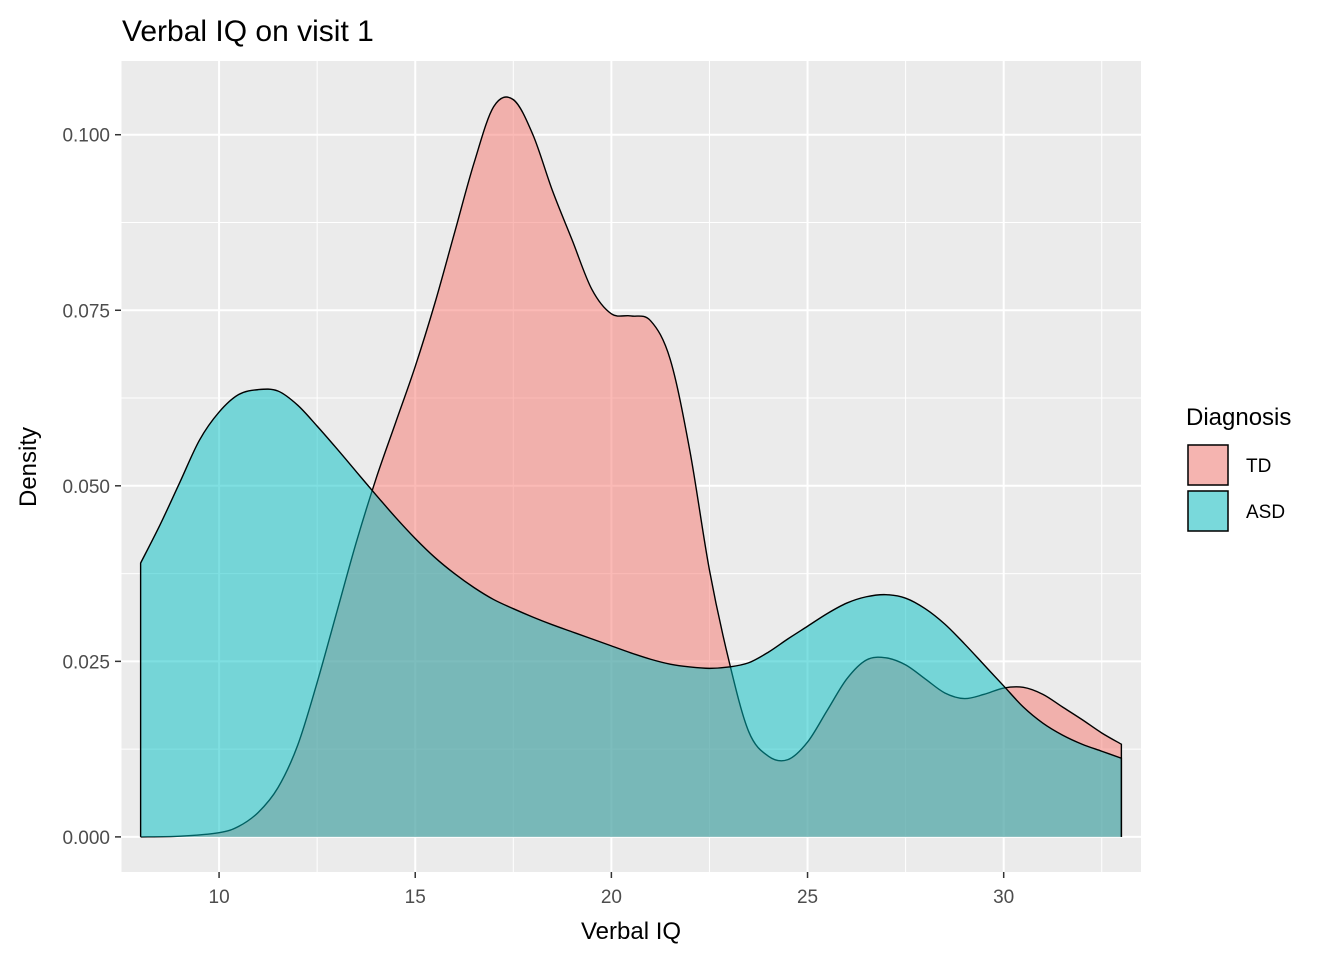 The width and height of the screenshot is (1344, 960). What do you see at coordinates (1238, 417) in the screenshot?
I see `legend-title: Diagnosis` at bounding box center [1238, 417].